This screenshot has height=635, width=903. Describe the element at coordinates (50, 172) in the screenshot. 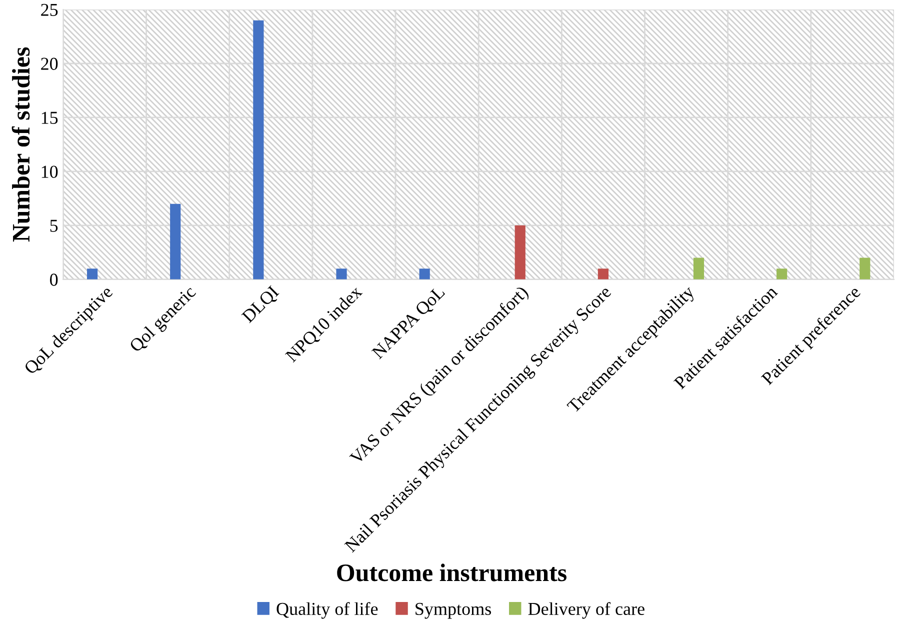

I see `y-tick-label: 10` at that location.